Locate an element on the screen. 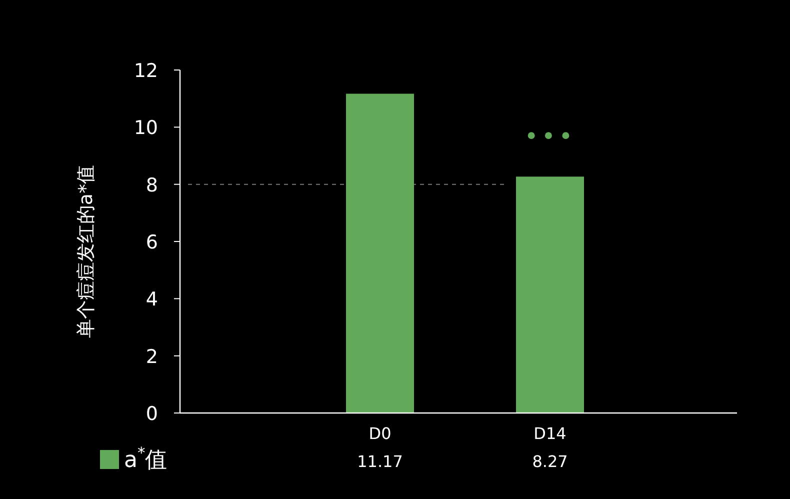 The image size is (790, 499). y-axis-title: 单个痘痘发红的a*值 is located at coordinates (86, 251).